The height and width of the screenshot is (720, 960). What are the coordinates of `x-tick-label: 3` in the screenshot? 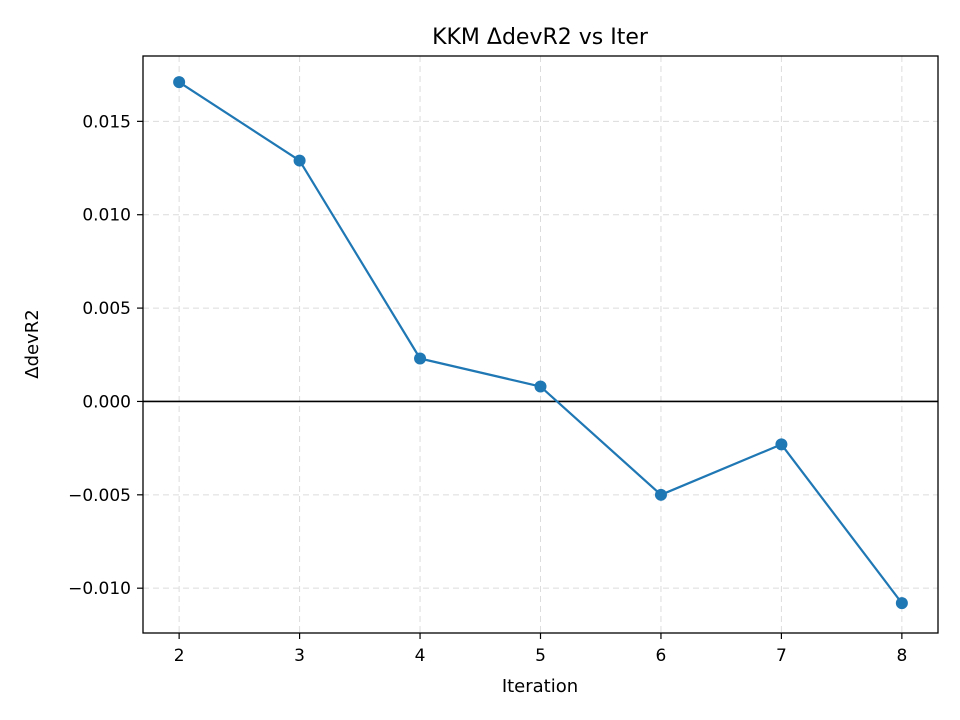 It's located at (299, 656).